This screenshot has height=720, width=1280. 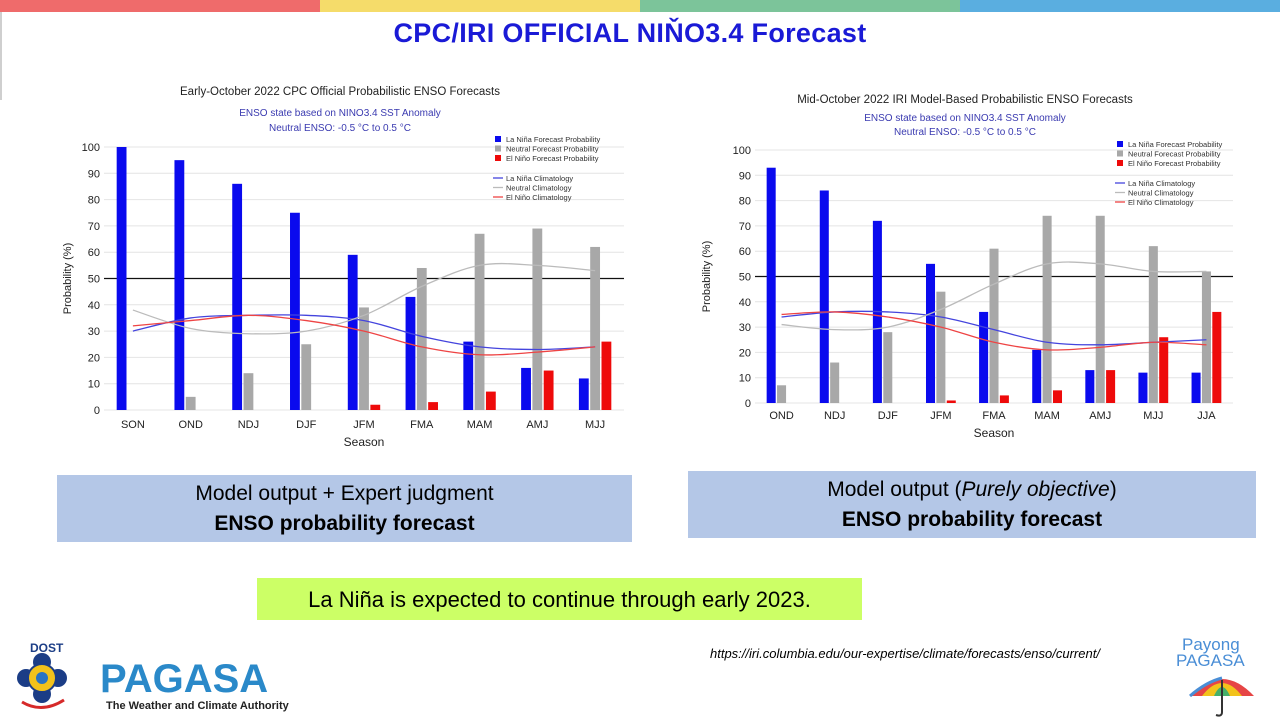 What do you see at coordinates (894, 489) in the screenshot?
I see `right-caption-pre: Model output (` at bounding box center [894, 489].